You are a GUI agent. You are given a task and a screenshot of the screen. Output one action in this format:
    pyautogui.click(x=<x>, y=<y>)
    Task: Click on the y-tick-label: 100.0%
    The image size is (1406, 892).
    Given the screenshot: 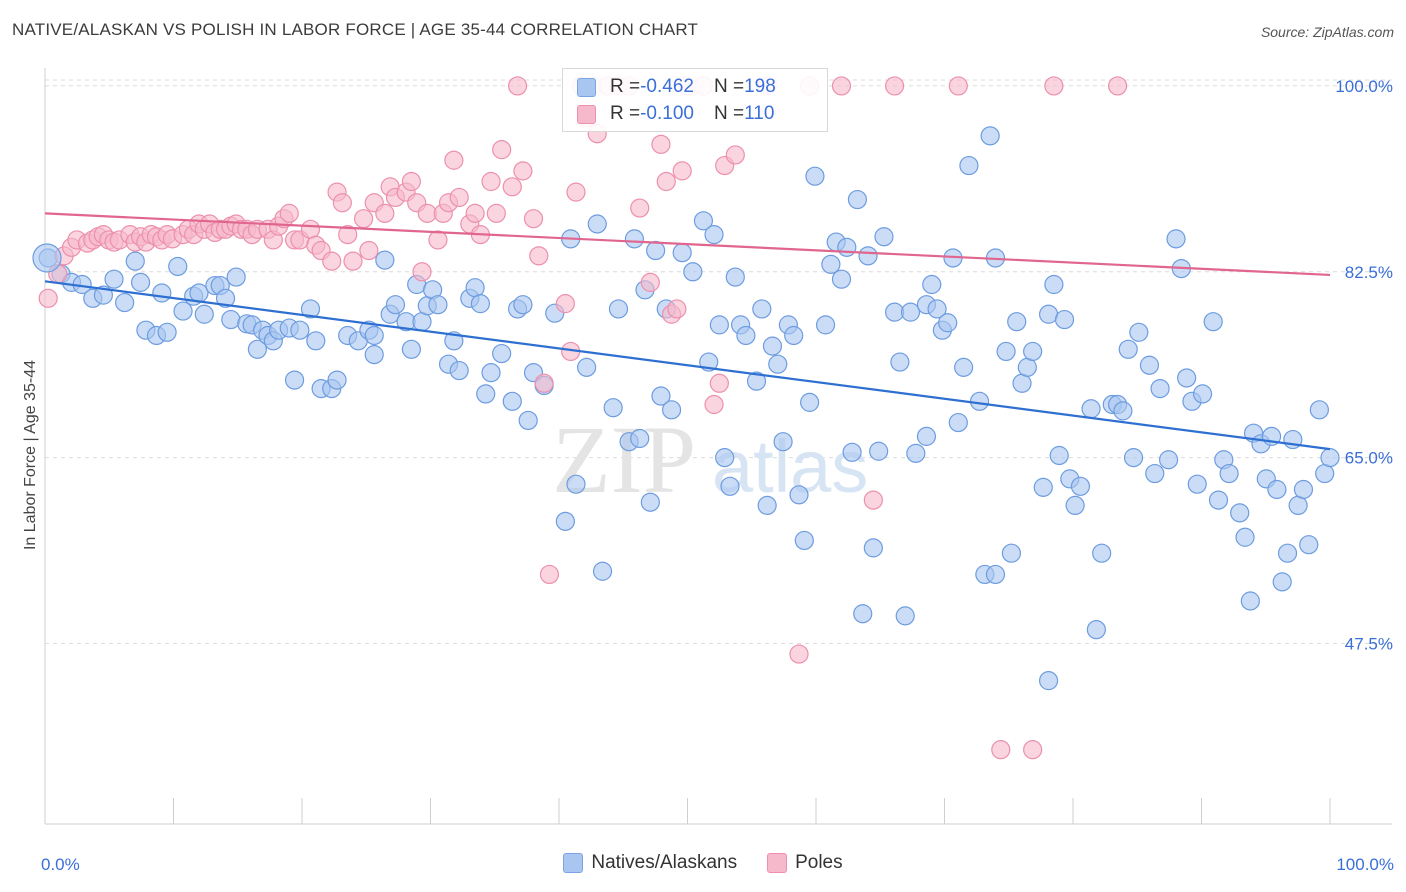 What is the action you would take?
    pyautogui.click(x=1364, y=86)
    